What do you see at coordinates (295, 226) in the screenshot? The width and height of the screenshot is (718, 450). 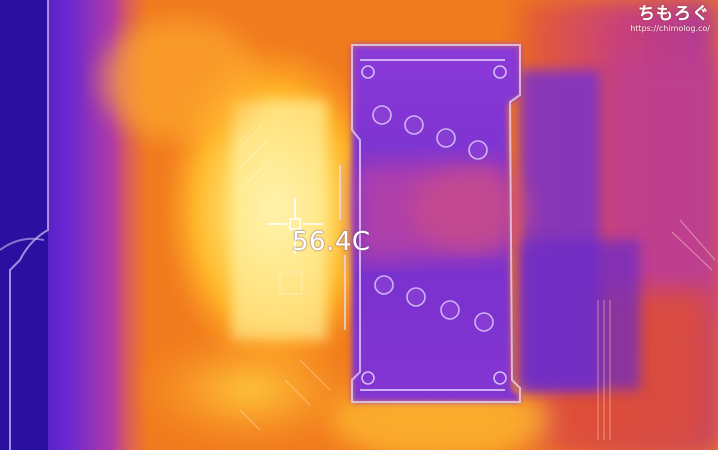 I see `crosshair-icon` at bounding box center [295, 226].